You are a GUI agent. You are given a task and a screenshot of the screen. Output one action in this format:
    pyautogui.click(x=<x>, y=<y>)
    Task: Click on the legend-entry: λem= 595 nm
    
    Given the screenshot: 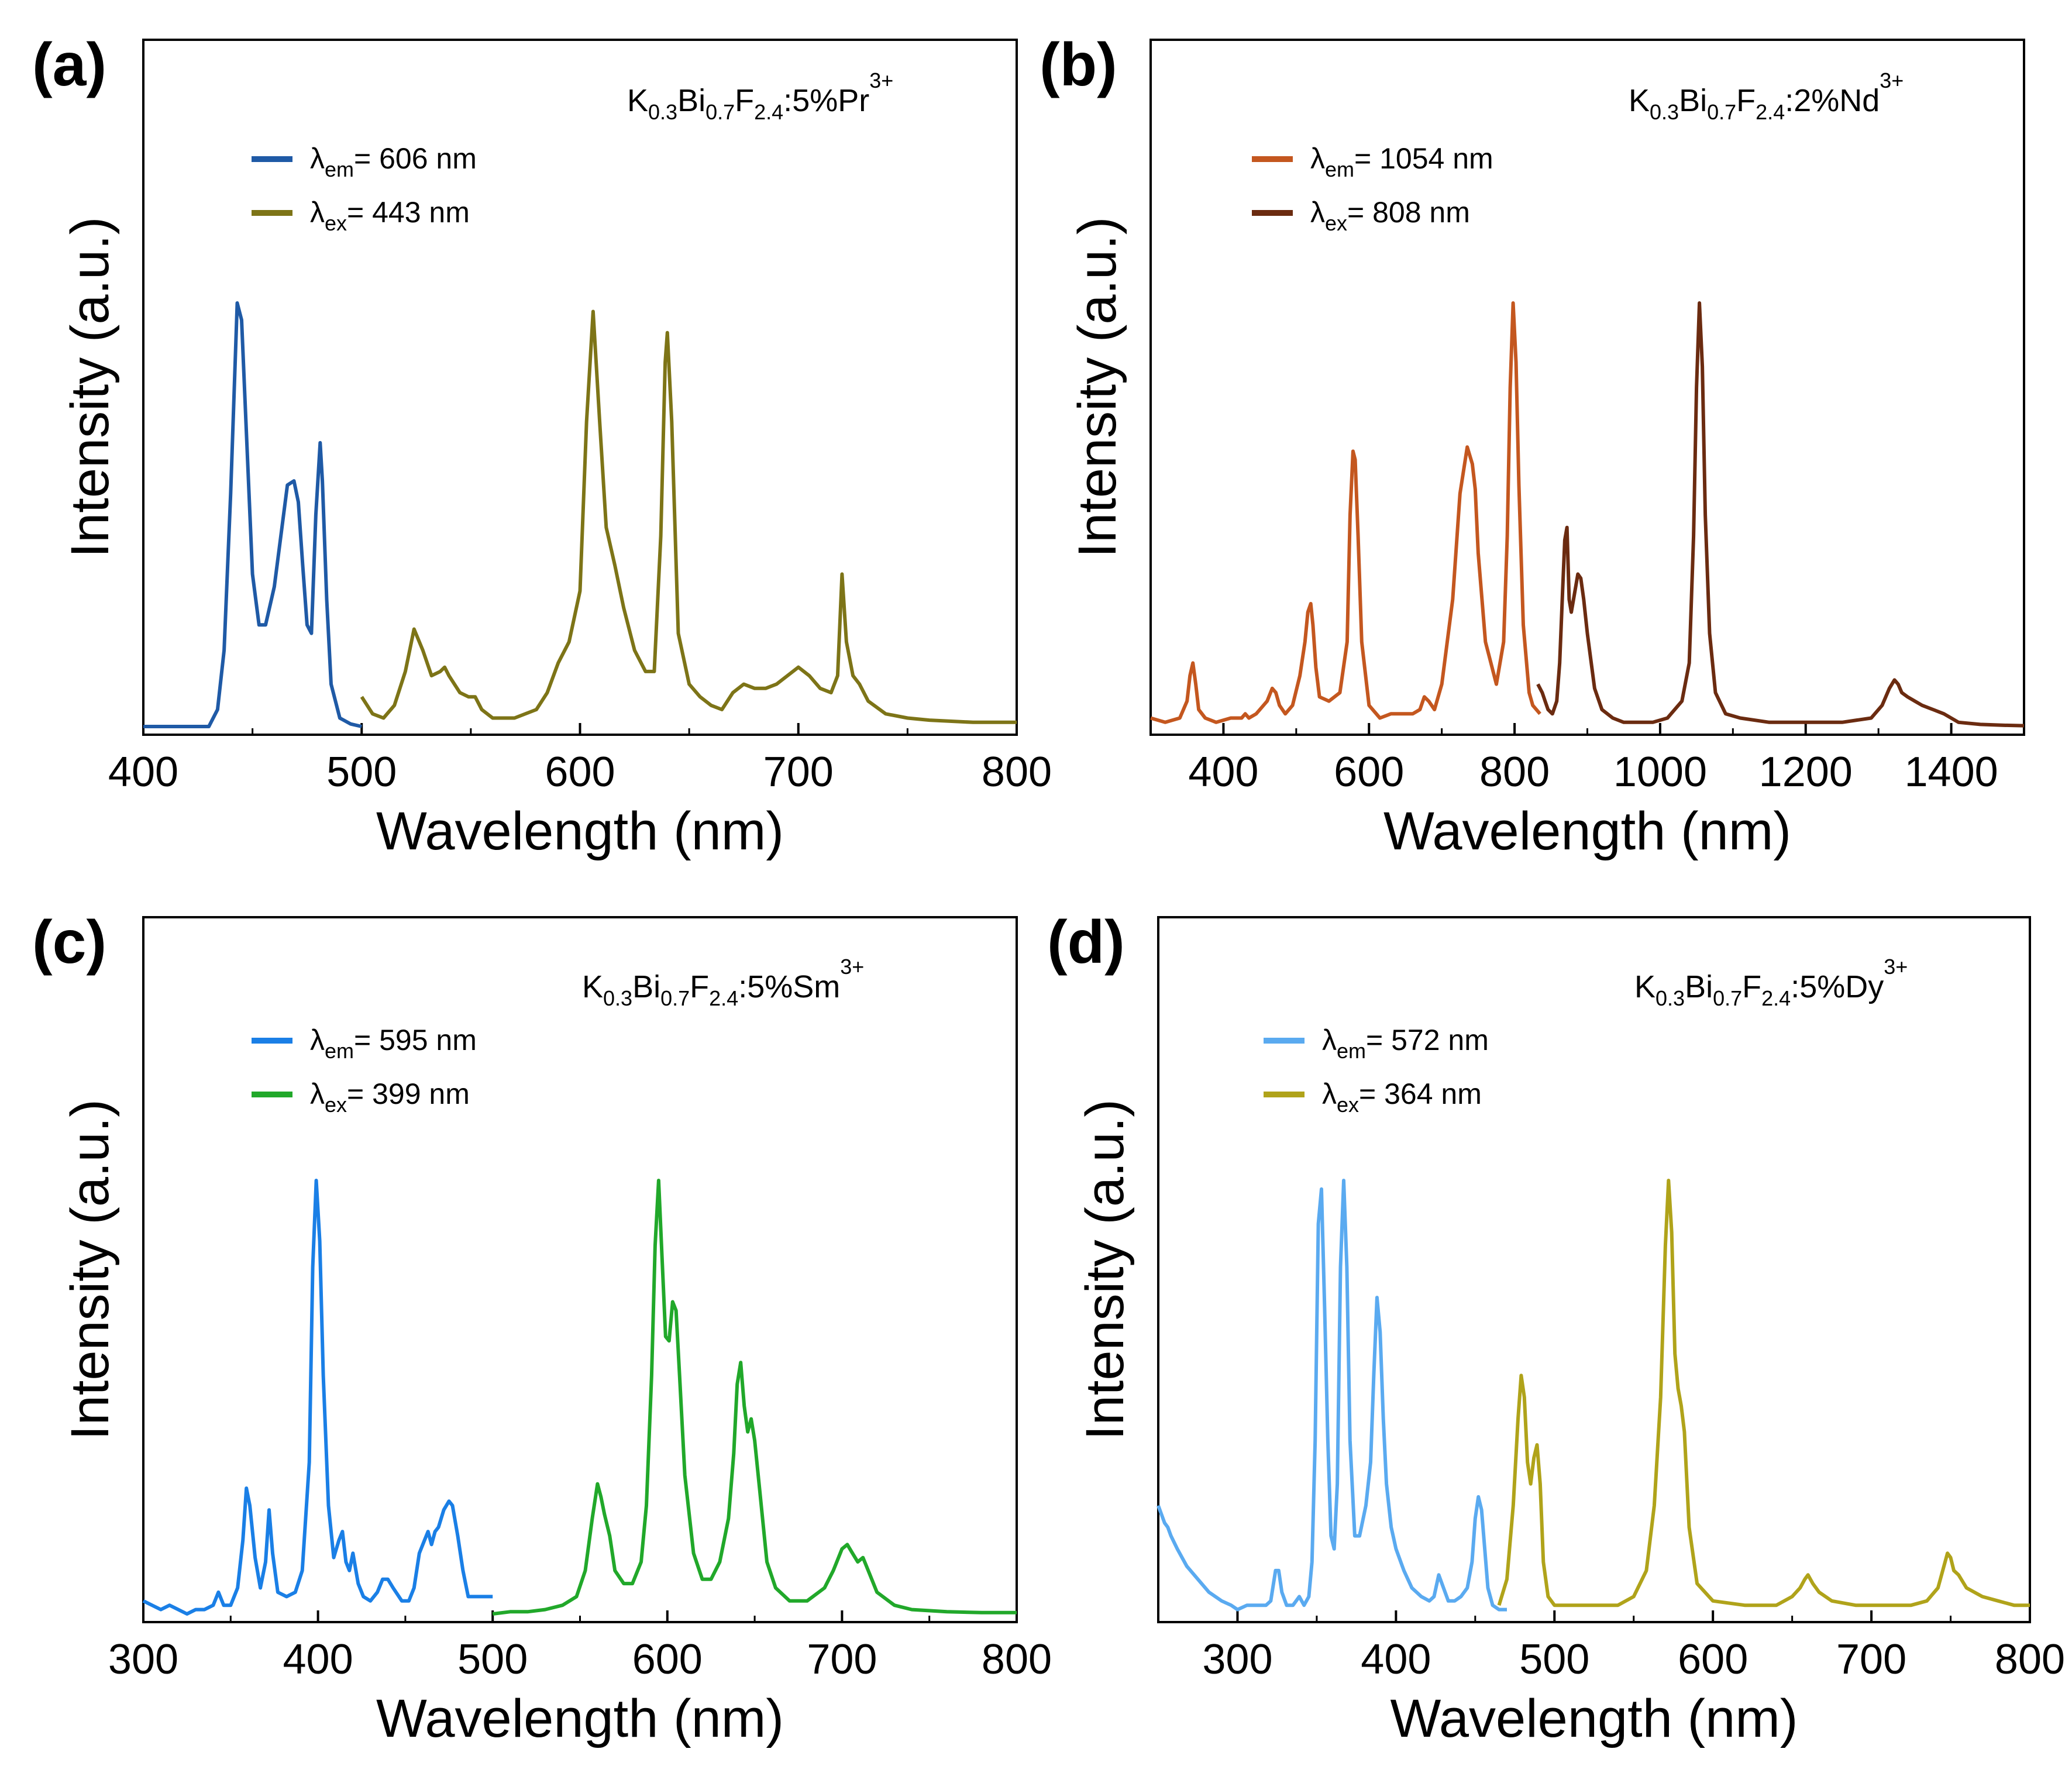 What is the action you would take?
    pyautogui.click(x=393, y=1044)
    